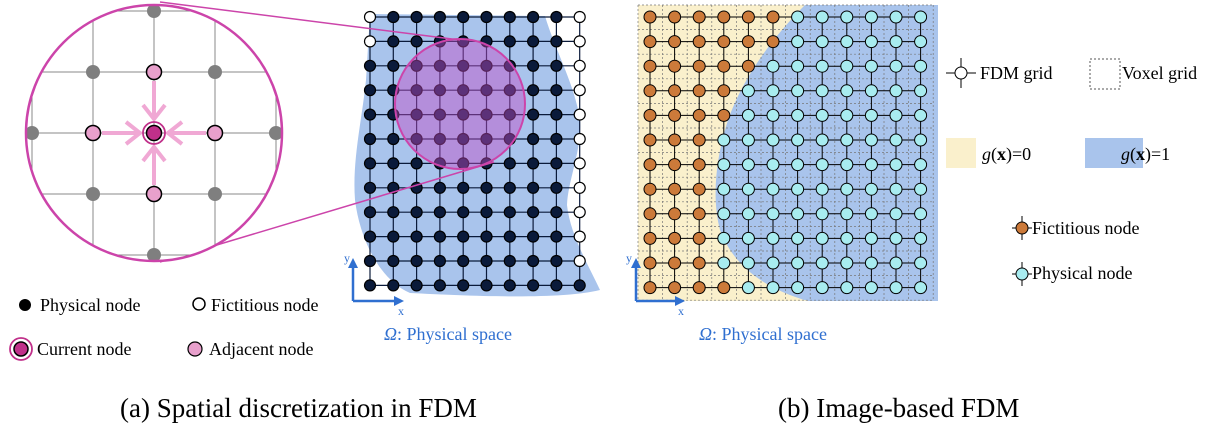  Describe the element at coordinates (199, 304) in the screenshot. I see `legend-fictitious-node-marker` at that location.